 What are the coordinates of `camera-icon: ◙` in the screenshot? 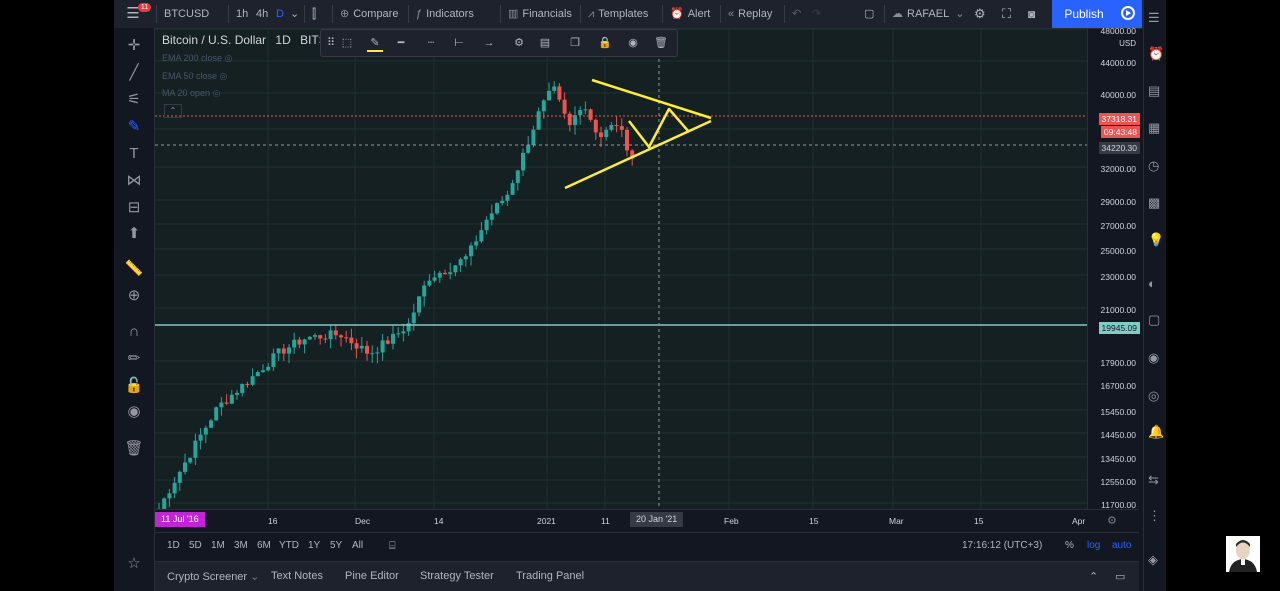 It's located at (1032, 14).